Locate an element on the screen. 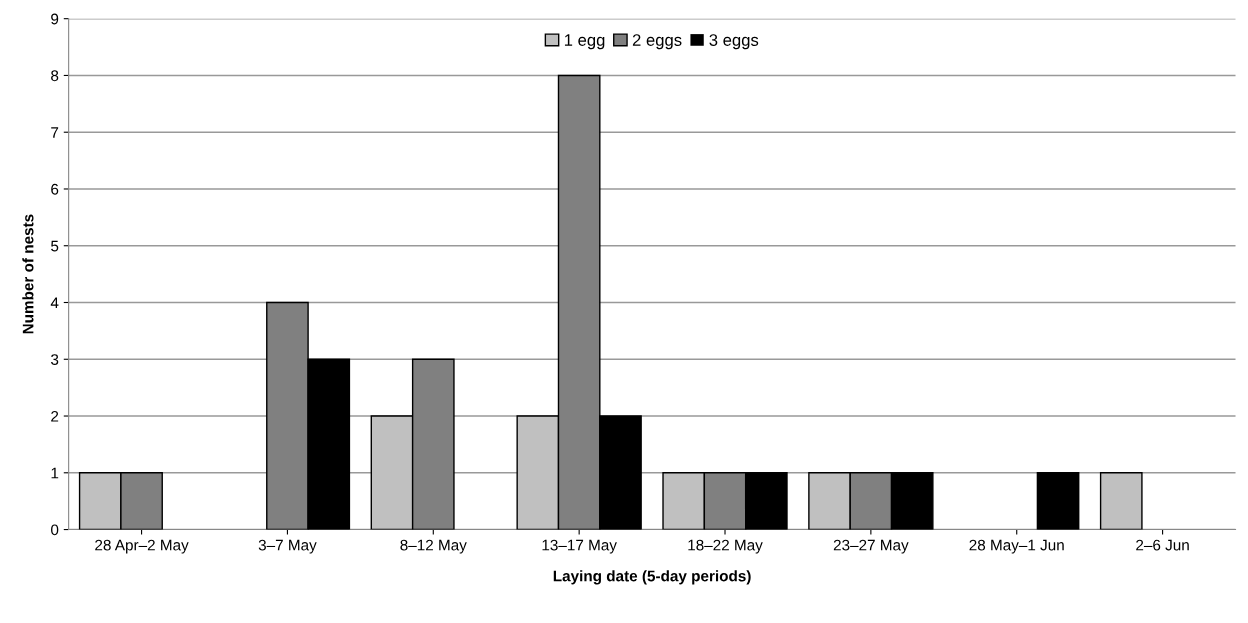 This screenshot has height=623, width=1248. x-tick-label: 8–12 May is located at coordinates (433, 546).